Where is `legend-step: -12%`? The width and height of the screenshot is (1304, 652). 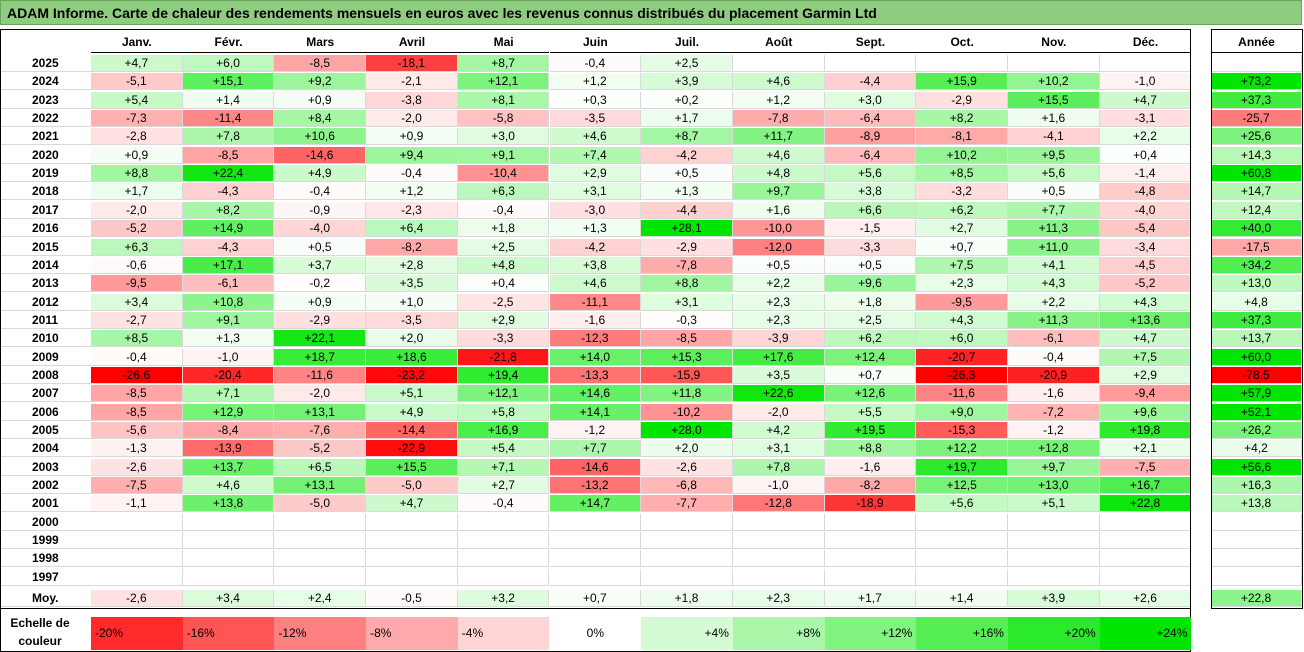
legend-step: -12% is located at coordinates (320, 633).